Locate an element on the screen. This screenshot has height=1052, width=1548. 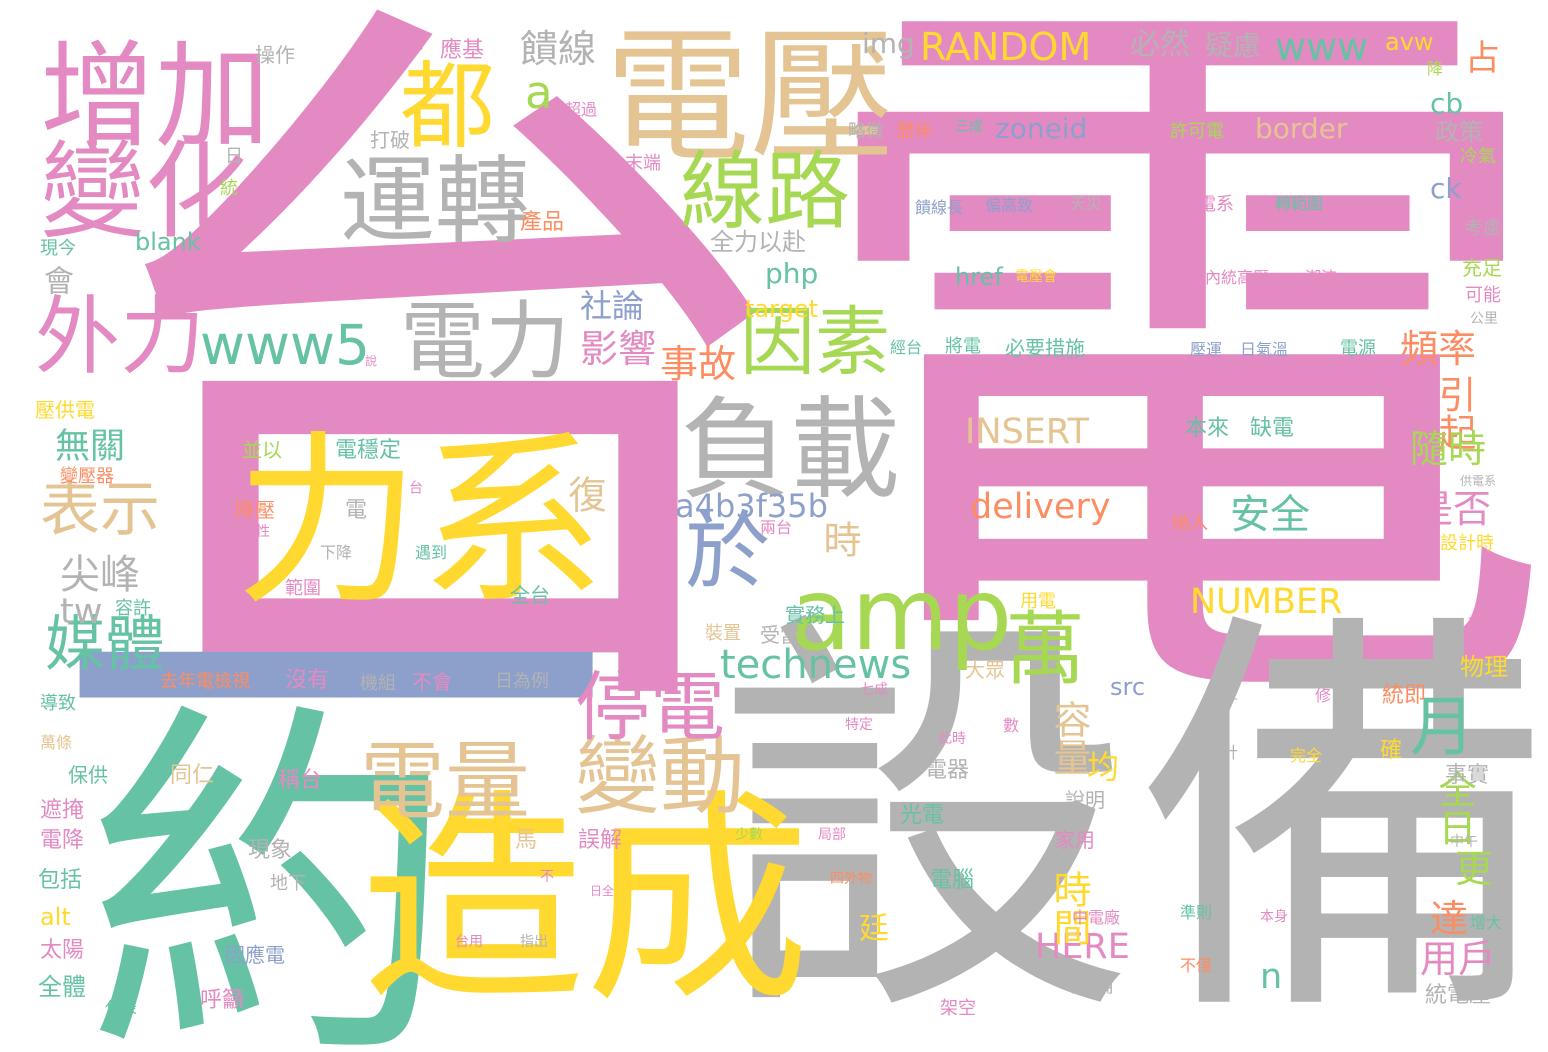
cloud-word: 變壓器 is located at coordinates (87, 476).